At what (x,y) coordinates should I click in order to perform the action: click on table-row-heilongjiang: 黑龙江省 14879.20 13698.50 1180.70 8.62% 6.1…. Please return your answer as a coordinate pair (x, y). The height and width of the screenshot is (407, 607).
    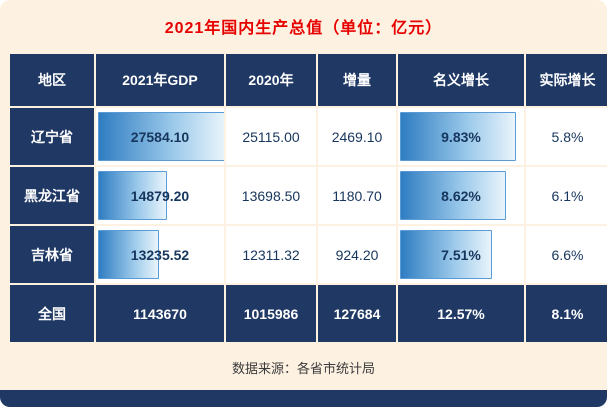
    Looking at the image, I should click on (308, 195).